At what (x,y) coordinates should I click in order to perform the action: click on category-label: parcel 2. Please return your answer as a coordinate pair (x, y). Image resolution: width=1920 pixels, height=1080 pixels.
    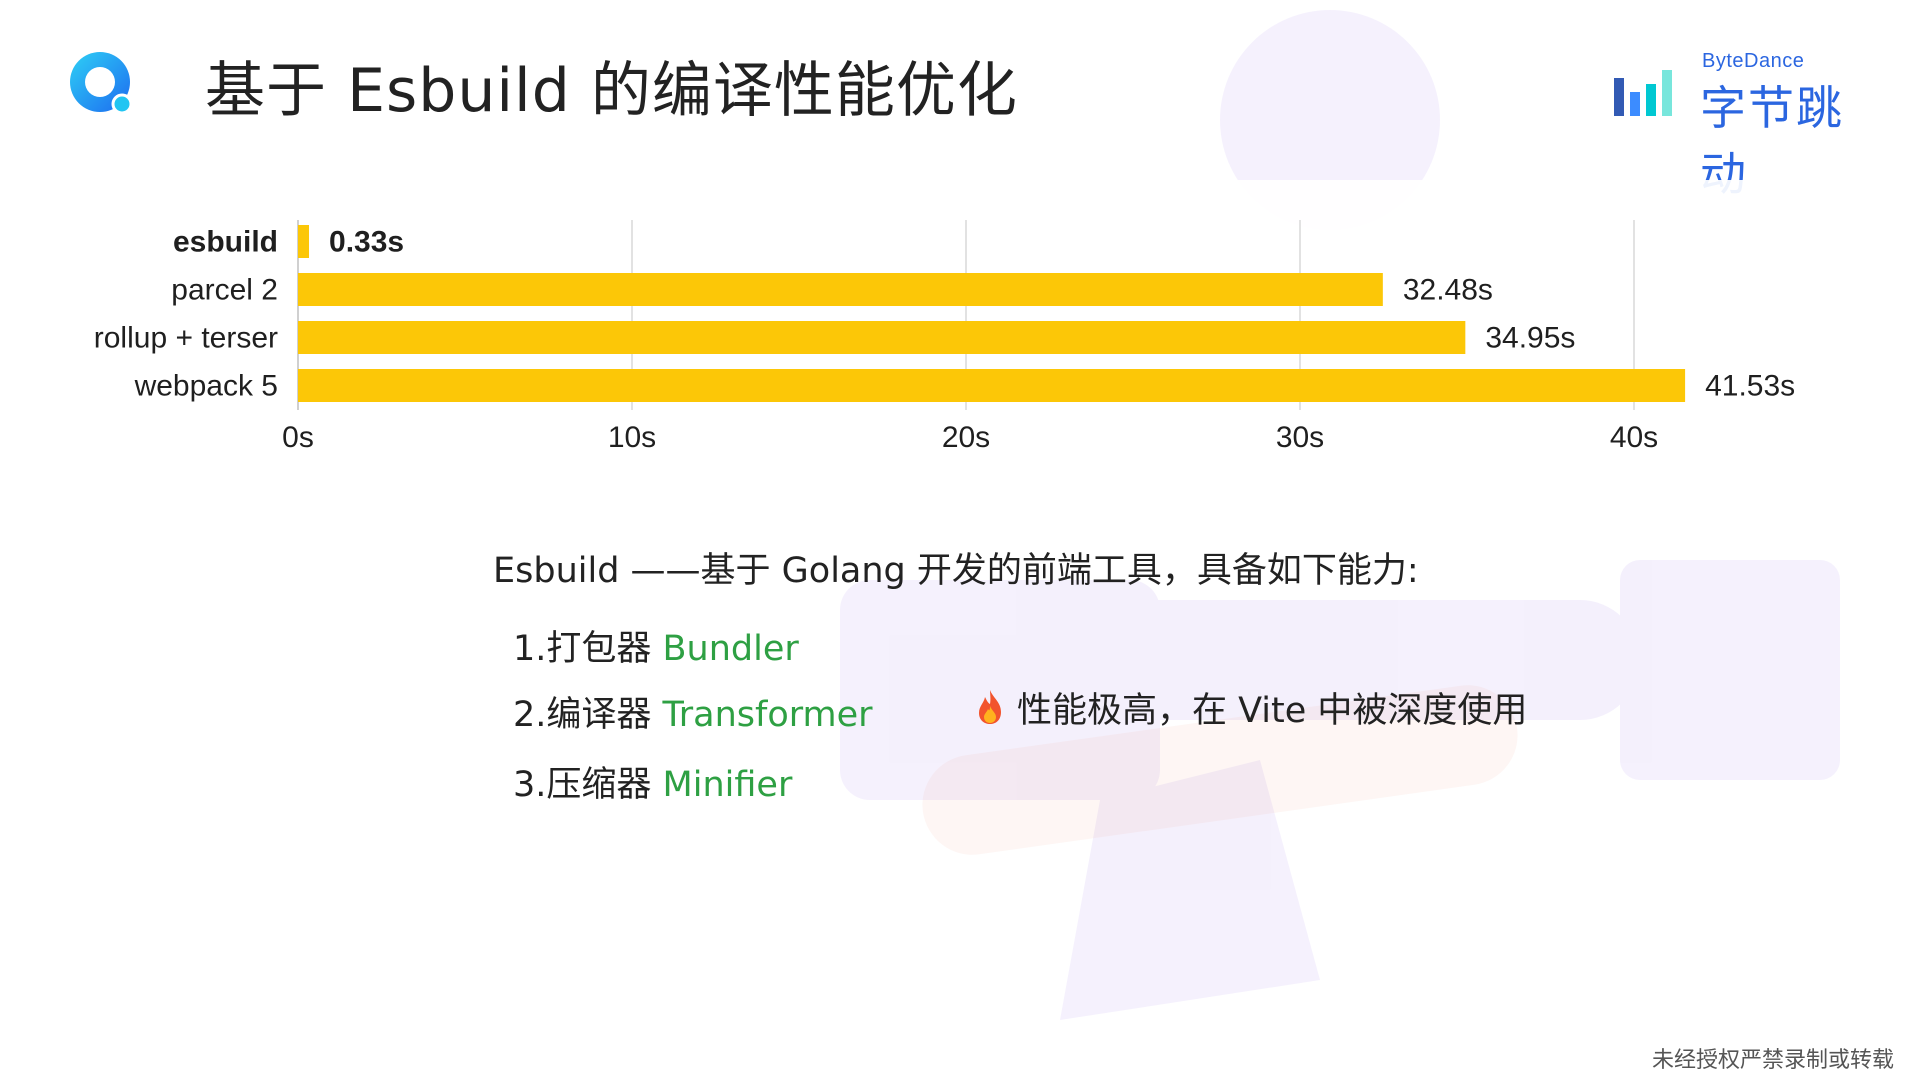
    Looking at the image, I should click on (224, 290).